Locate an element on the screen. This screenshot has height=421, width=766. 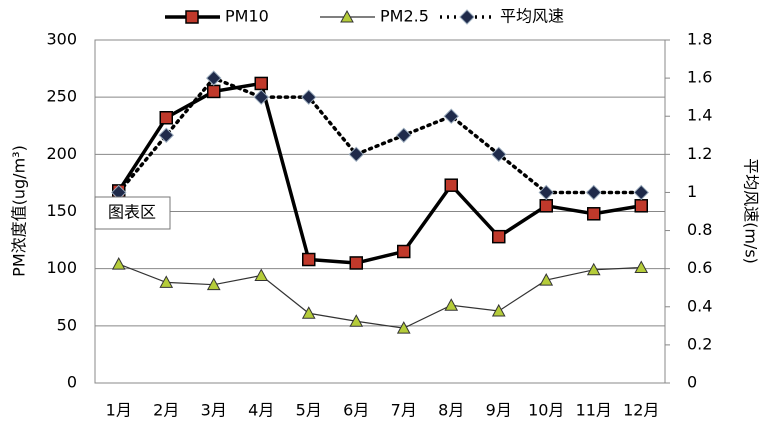
y2-tick-label: 0.2 is located at coordinates (699, 343).